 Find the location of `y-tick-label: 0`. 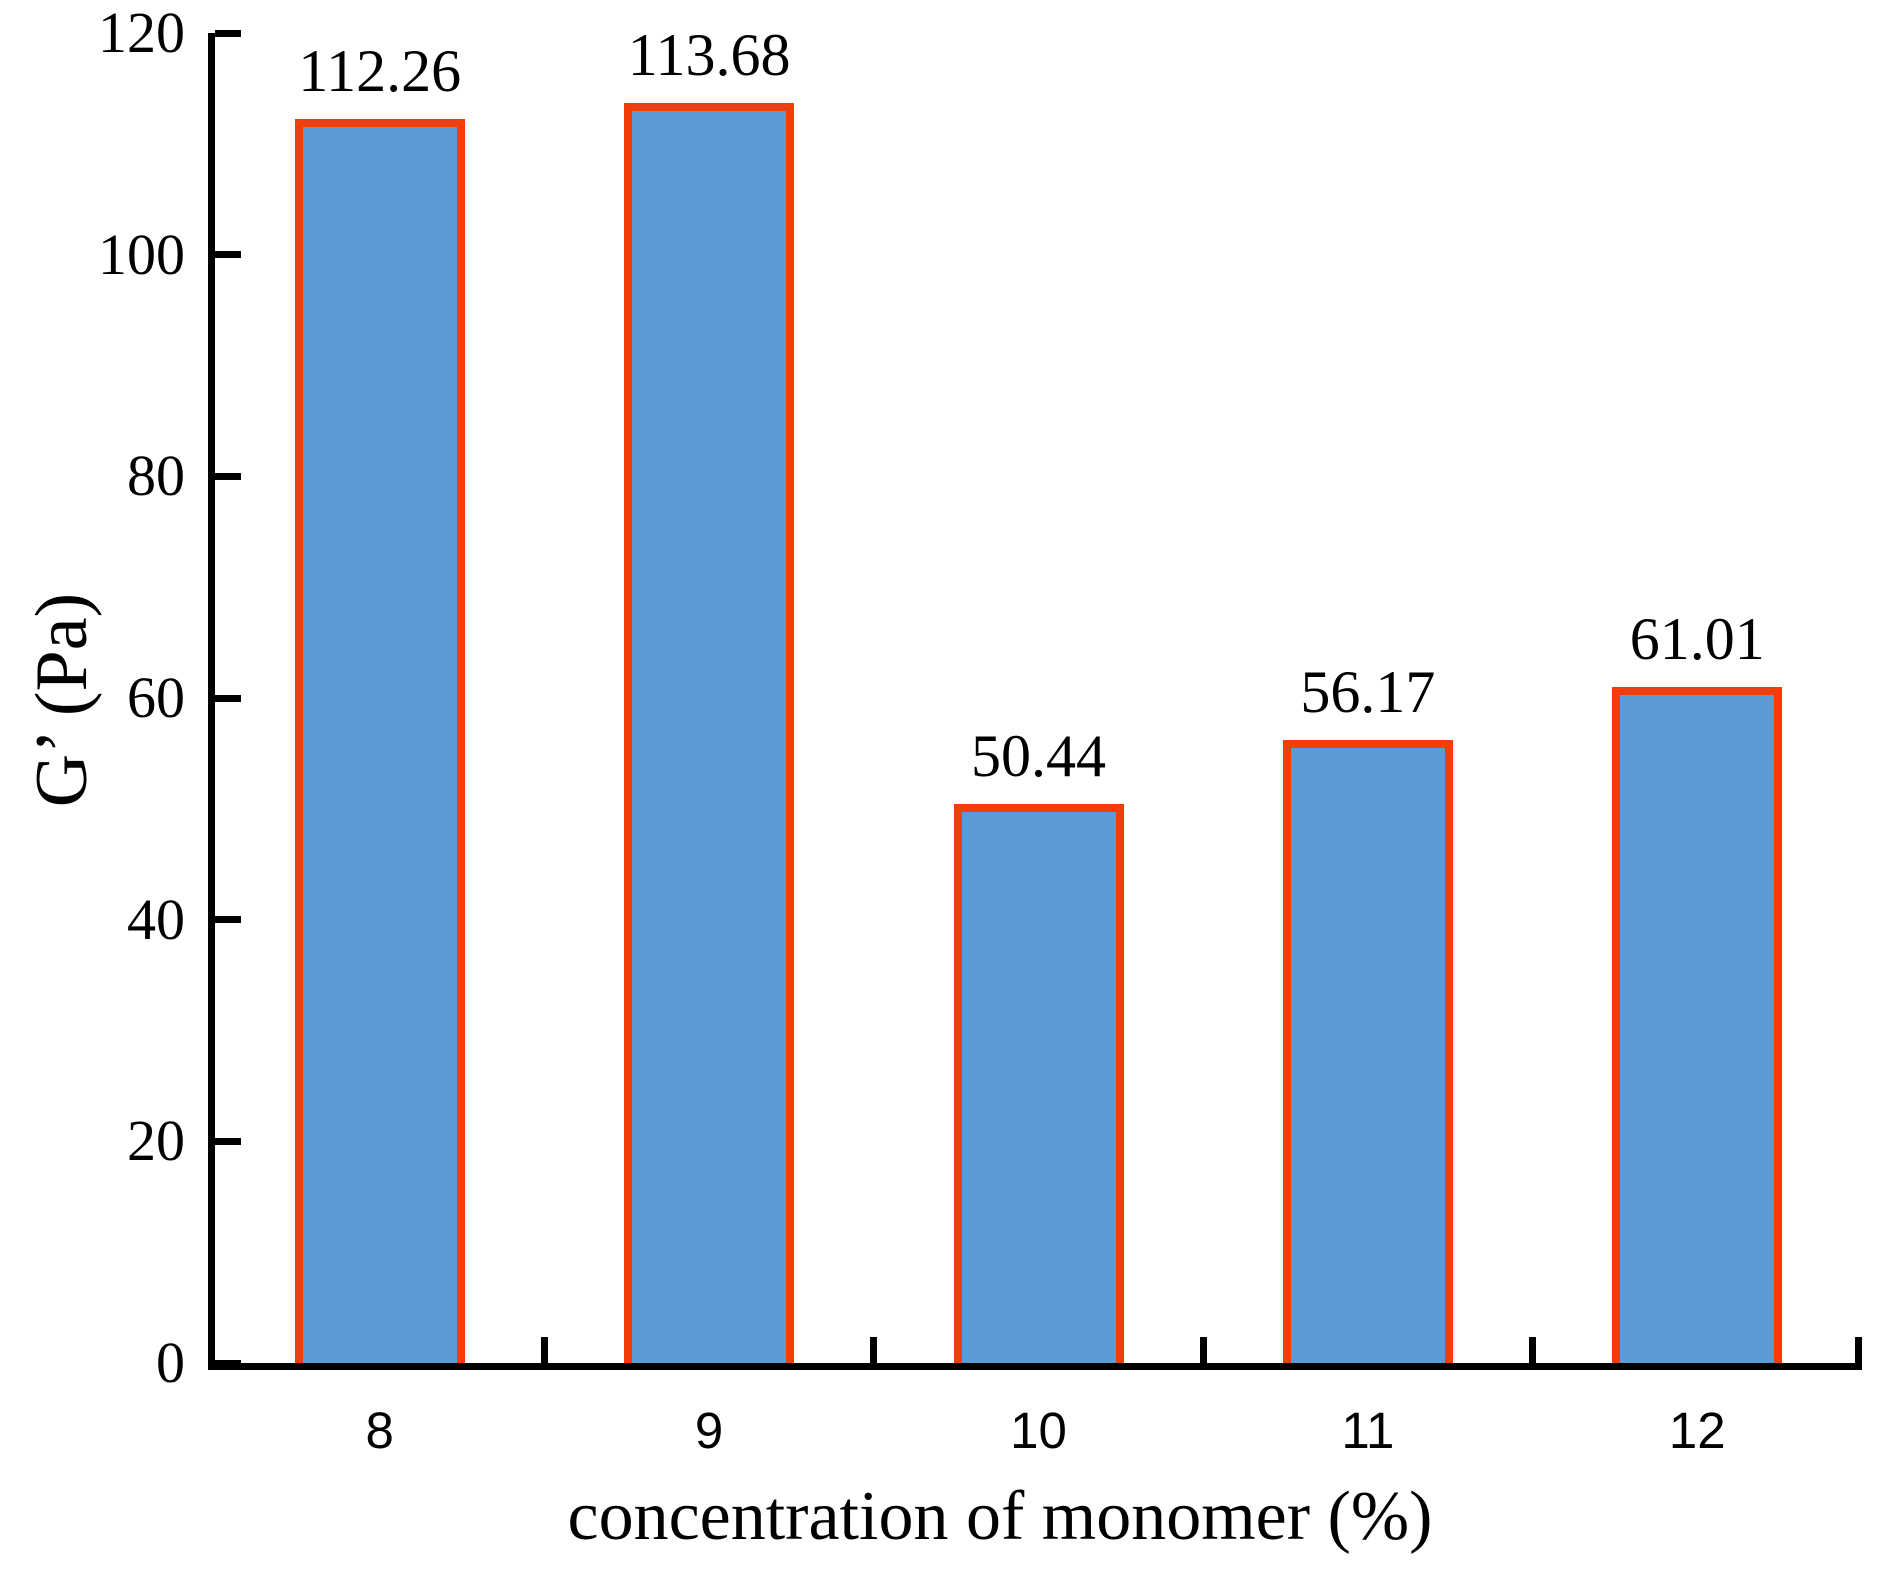

y-tick-label: 0 is located at coordinates (170, 1362).